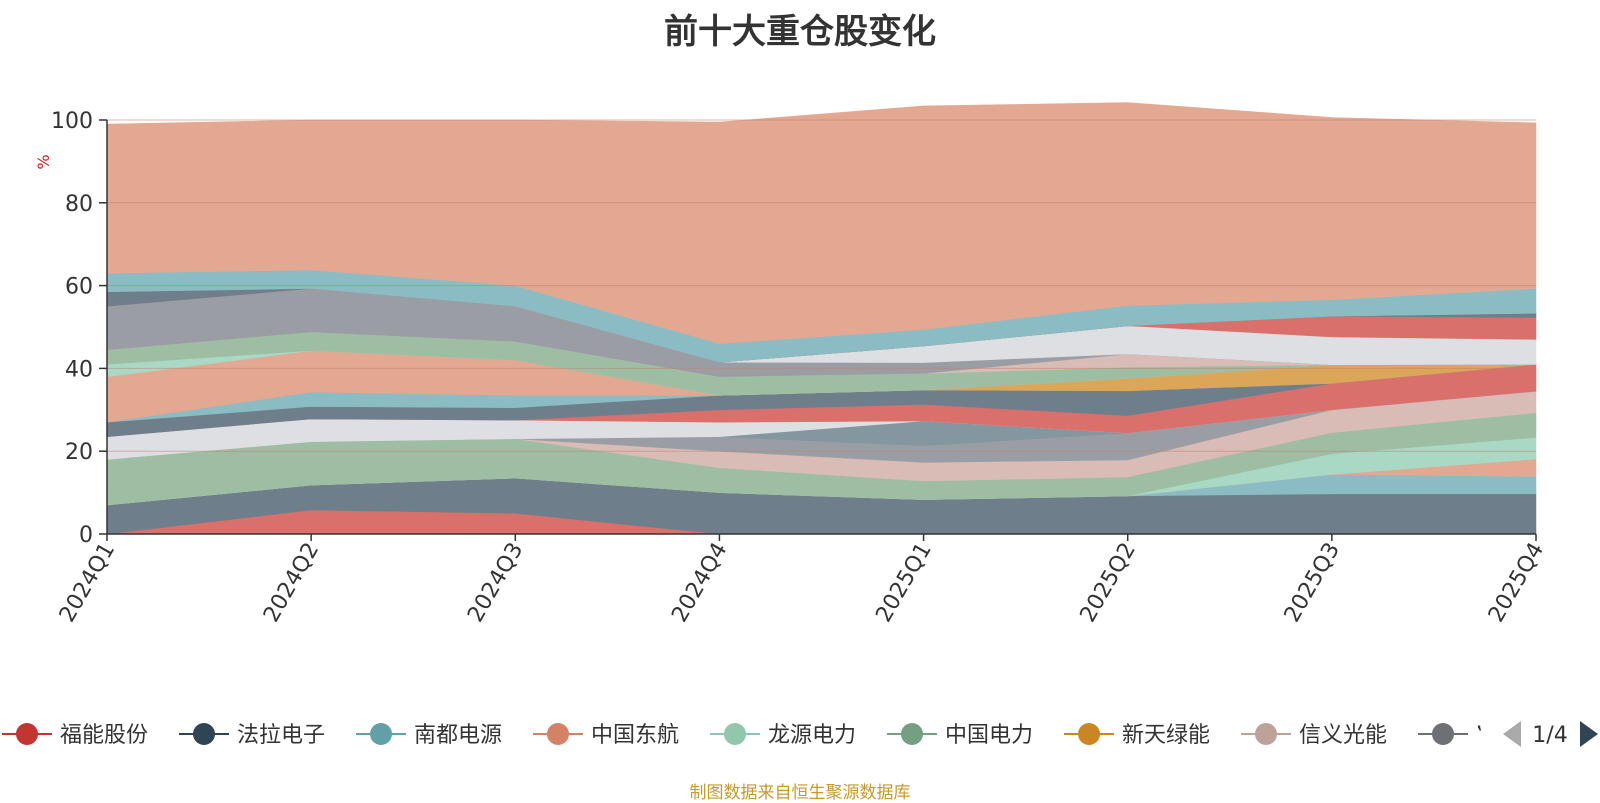  I want to click on legend-item-0: 福能股份, so click(75, 735).